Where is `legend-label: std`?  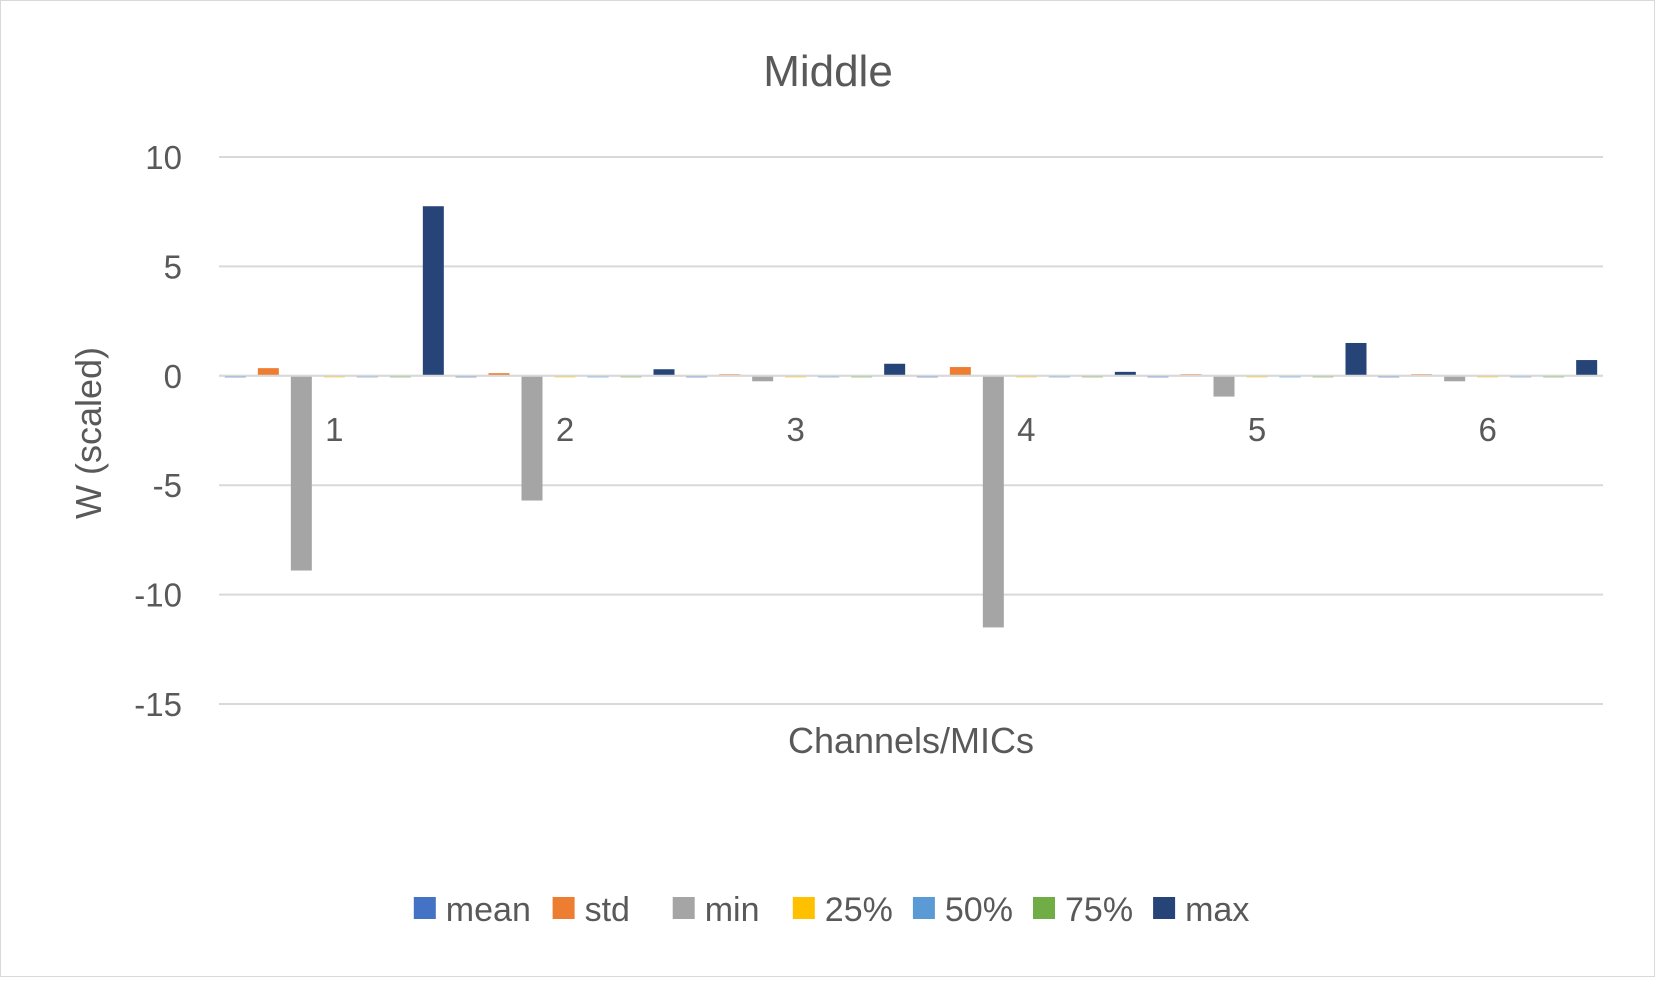
legend-label: std is located at coordinates (607, 910).